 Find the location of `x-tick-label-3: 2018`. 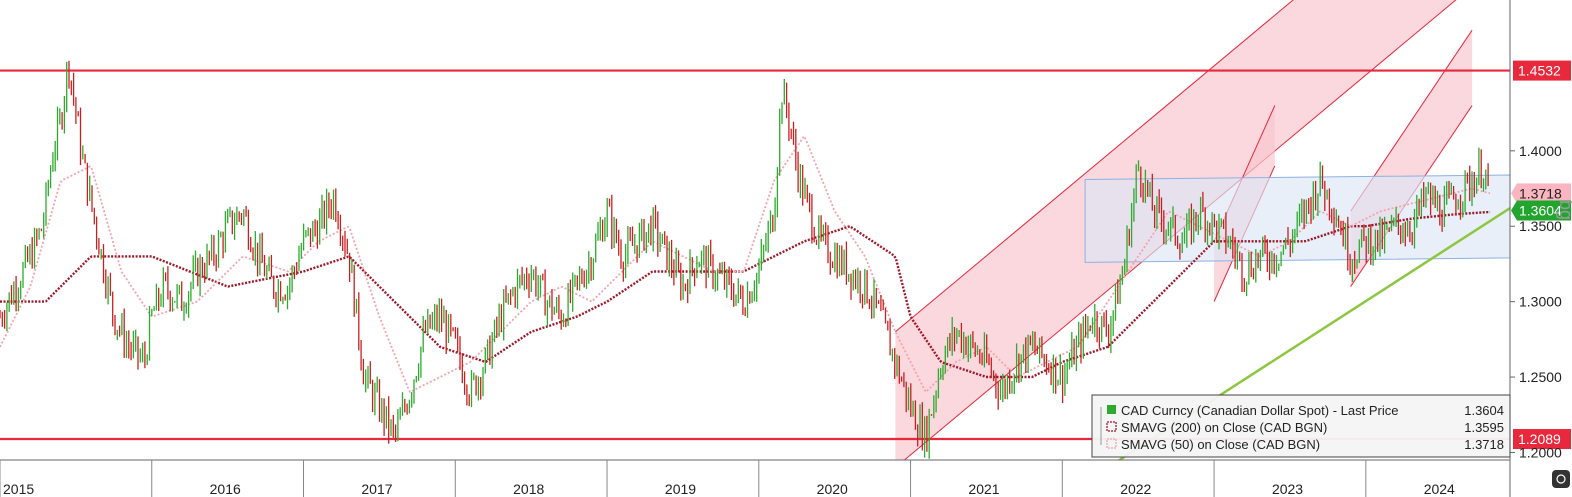

x-tick-label-3: 2018 is located at coordinates (528, 489).